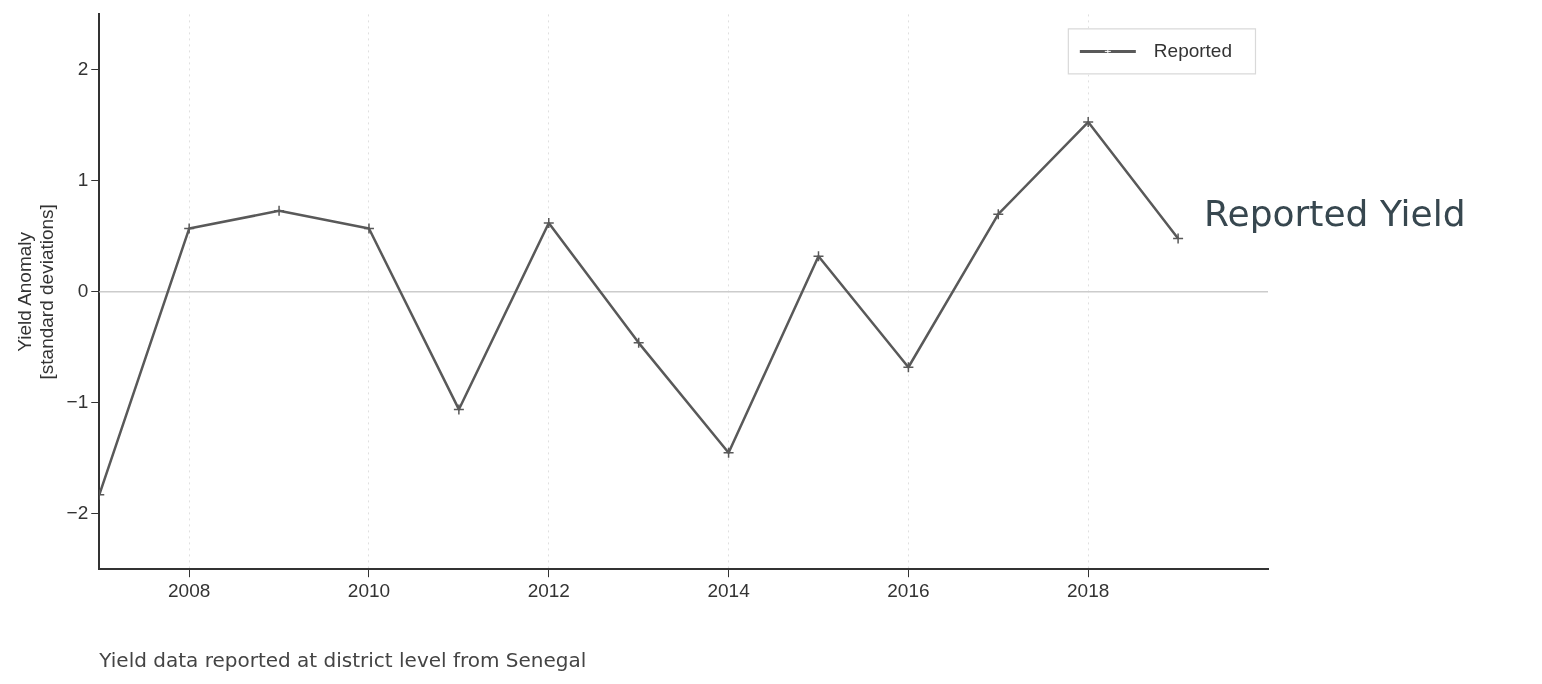  I want to click on text: Yield data reported at district level from Senegal, so click(342, 660).